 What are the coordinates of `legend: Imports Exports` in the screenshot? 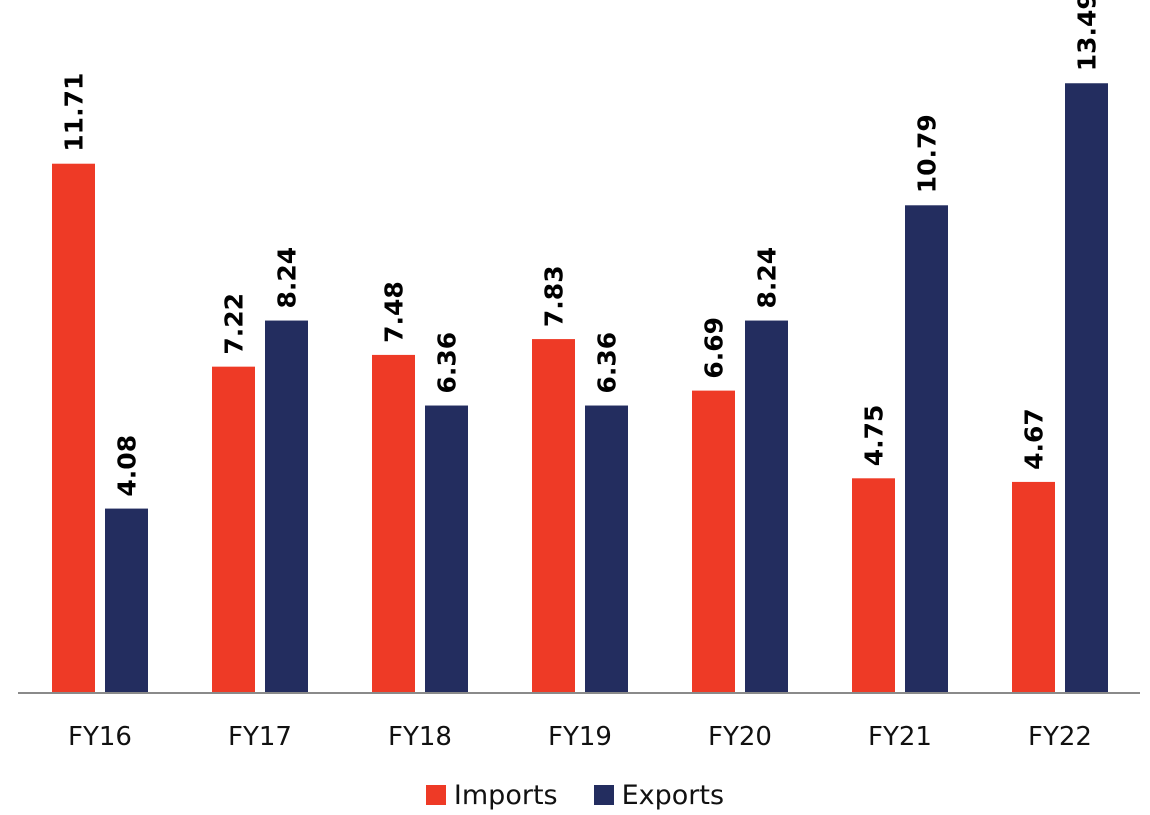 It's located at (575, 795).